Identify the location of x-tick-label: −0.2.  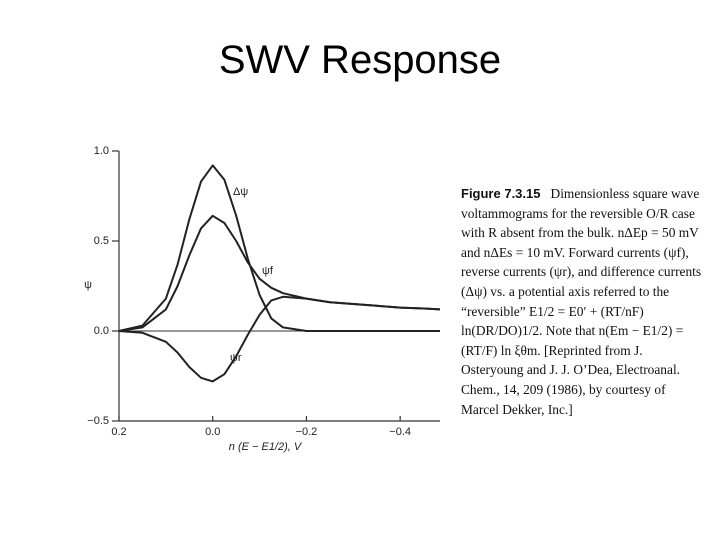
(307, 432).